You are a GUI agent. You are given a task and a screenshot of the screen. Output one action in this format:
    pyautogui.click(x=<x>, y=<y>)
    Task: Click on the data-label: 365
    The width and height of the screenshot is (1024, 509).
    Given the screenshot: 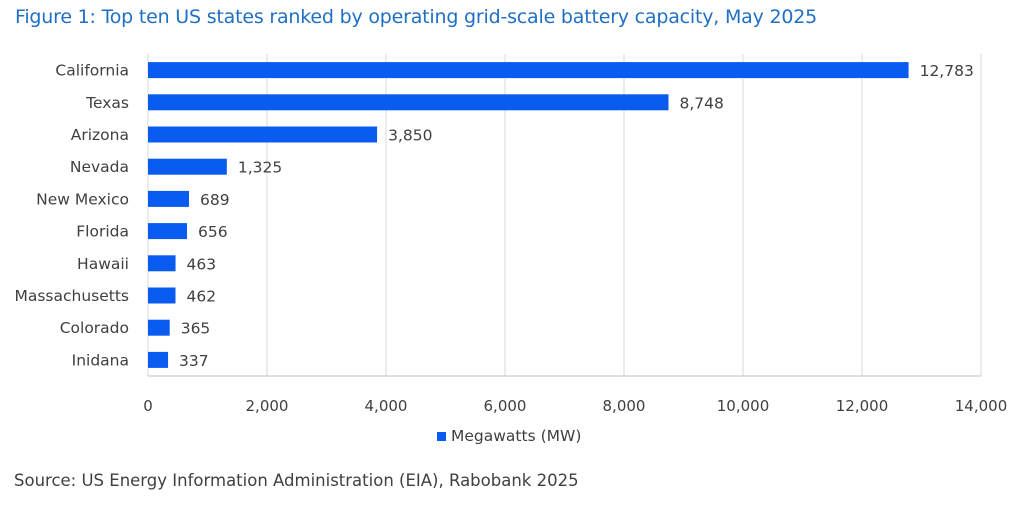 What is the action you would take?
    pyautogui.click(x=196, y=329)
    